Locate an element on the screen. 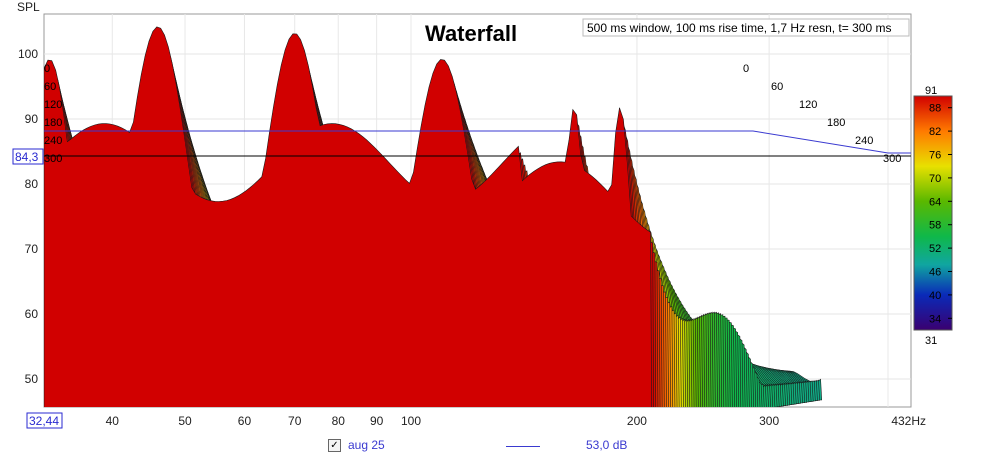 Image resolution: width=985 pixels, height=461 pixels. y-tick-label: 80 is located at coordinates (32, 184).